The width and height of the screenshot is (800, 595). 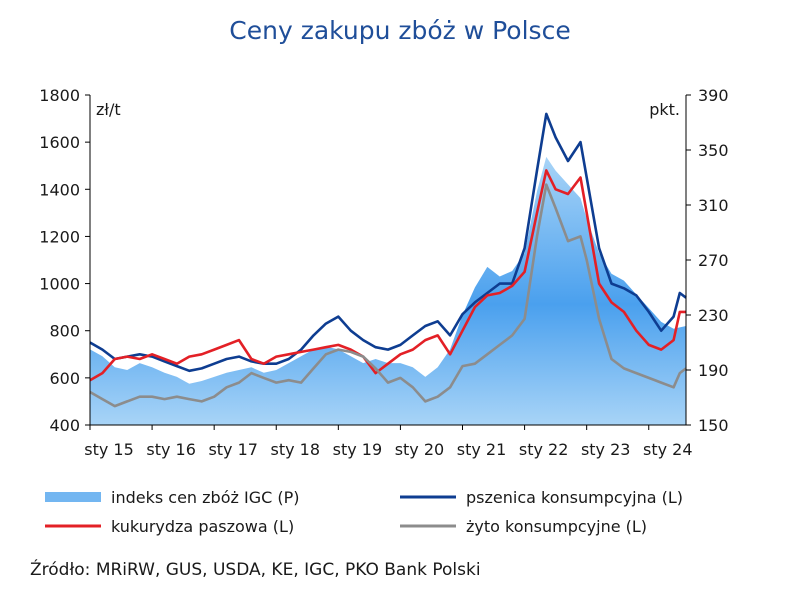 I want to click on y-left-tick-label: 800, so click(x=64, y=331).